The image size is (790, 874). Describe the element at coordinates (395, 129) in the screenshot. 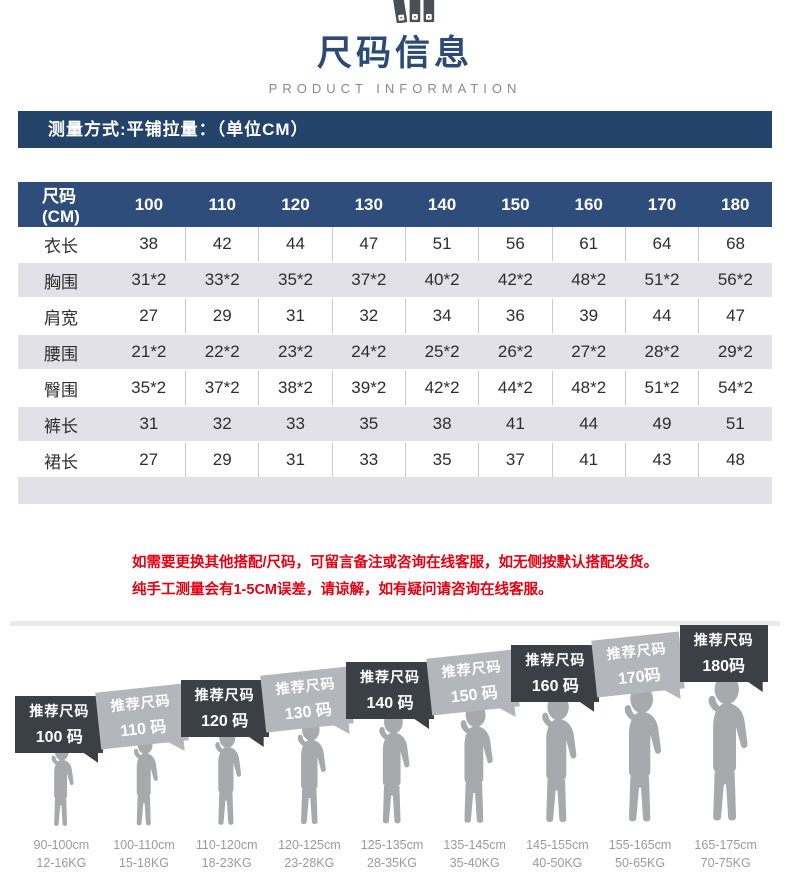

I see `measure-method-bar: 测量方式:平铺拉量：（单位CM）` at that location.